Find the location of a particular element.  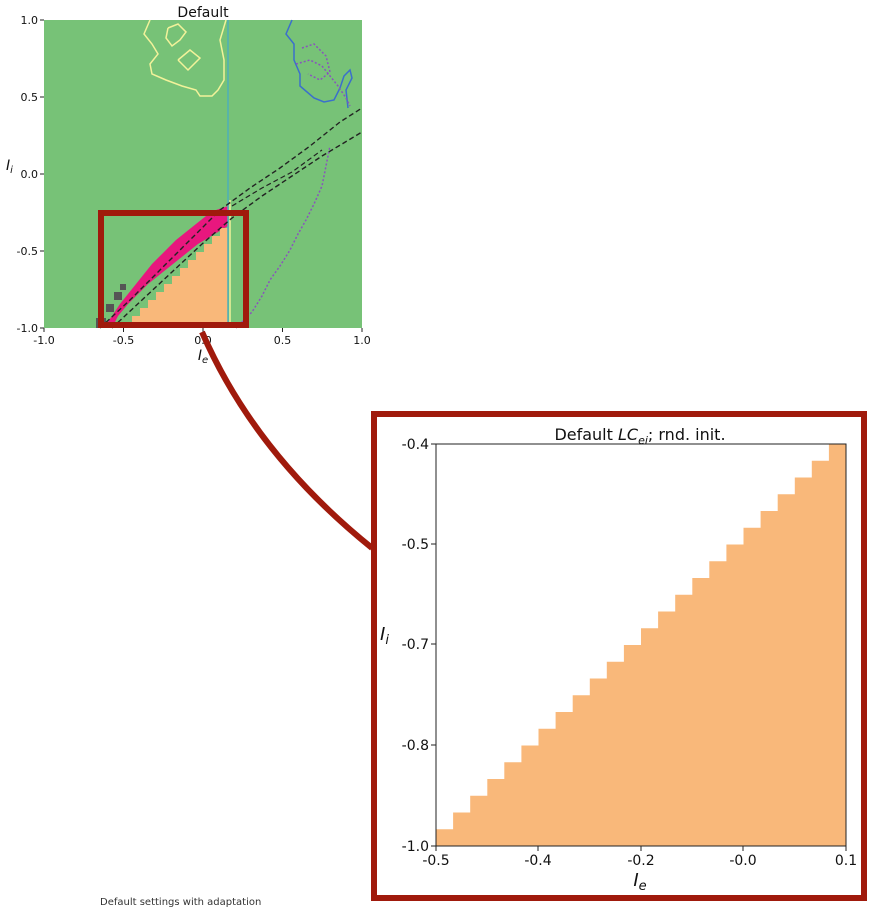

y-tick-label: 1.0 is located at coordinates (30, 20).